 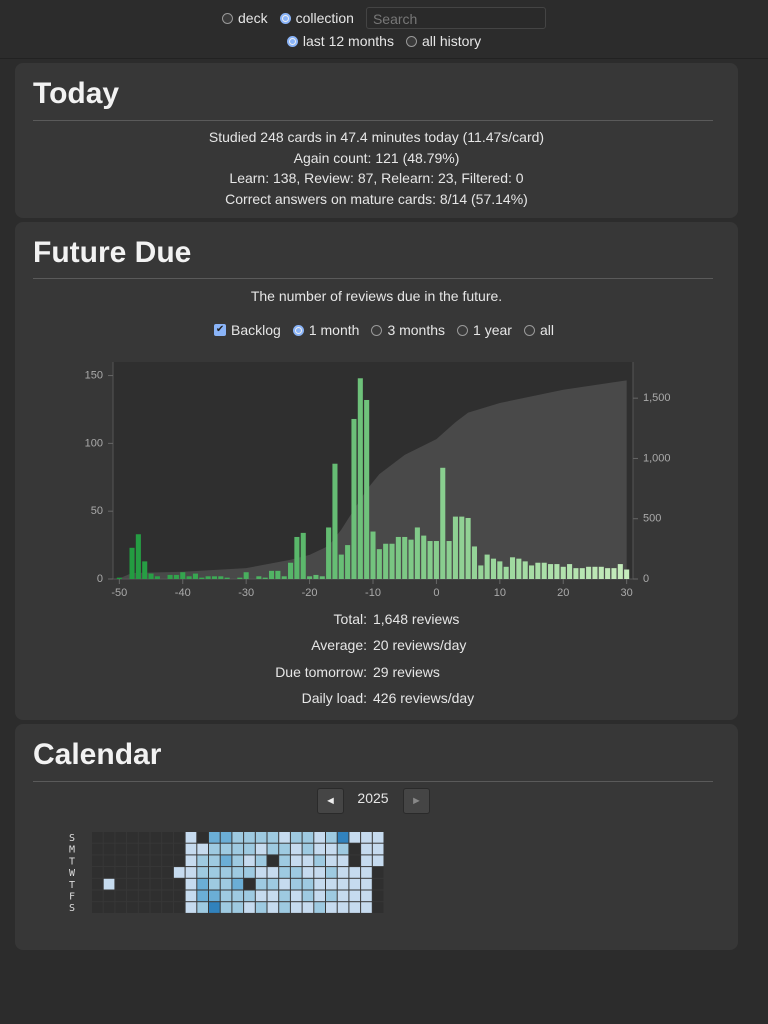 I want to click on option: deck, so click(x=245, y=18).